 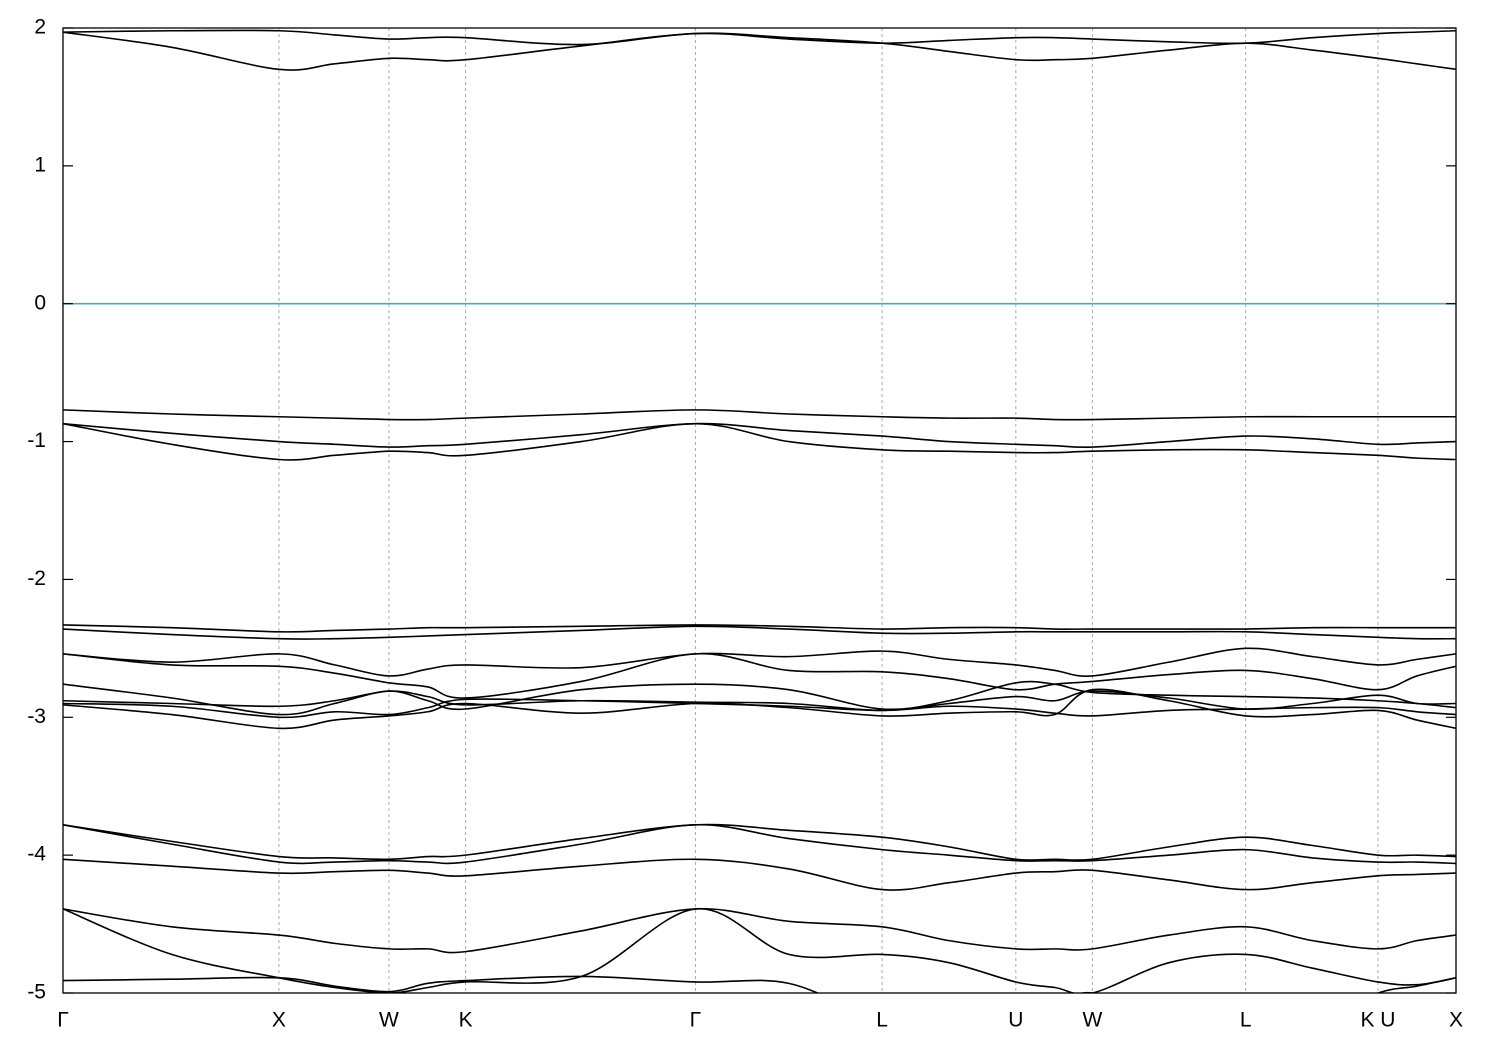 What do you see at coordinates (36, 578) in the screenshot?
I see `y-tick-label: -2` at bounding box center [36, 578].